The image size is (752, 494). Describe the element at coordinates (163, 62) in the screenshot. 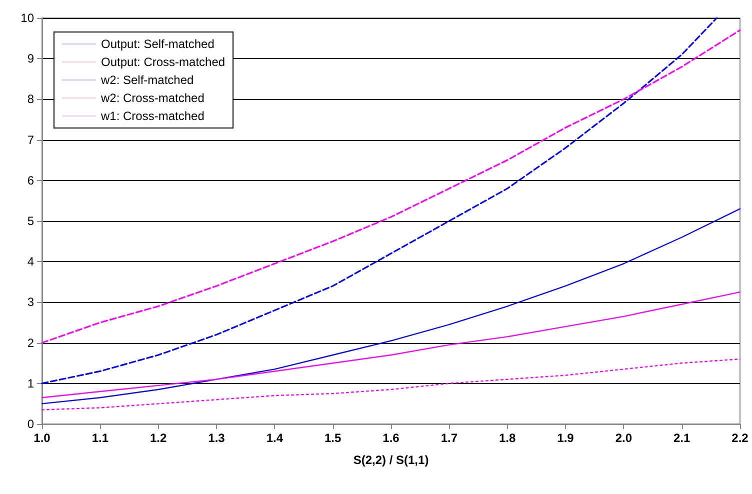

I see `legend-label: Output: Cross-matched` at that location.